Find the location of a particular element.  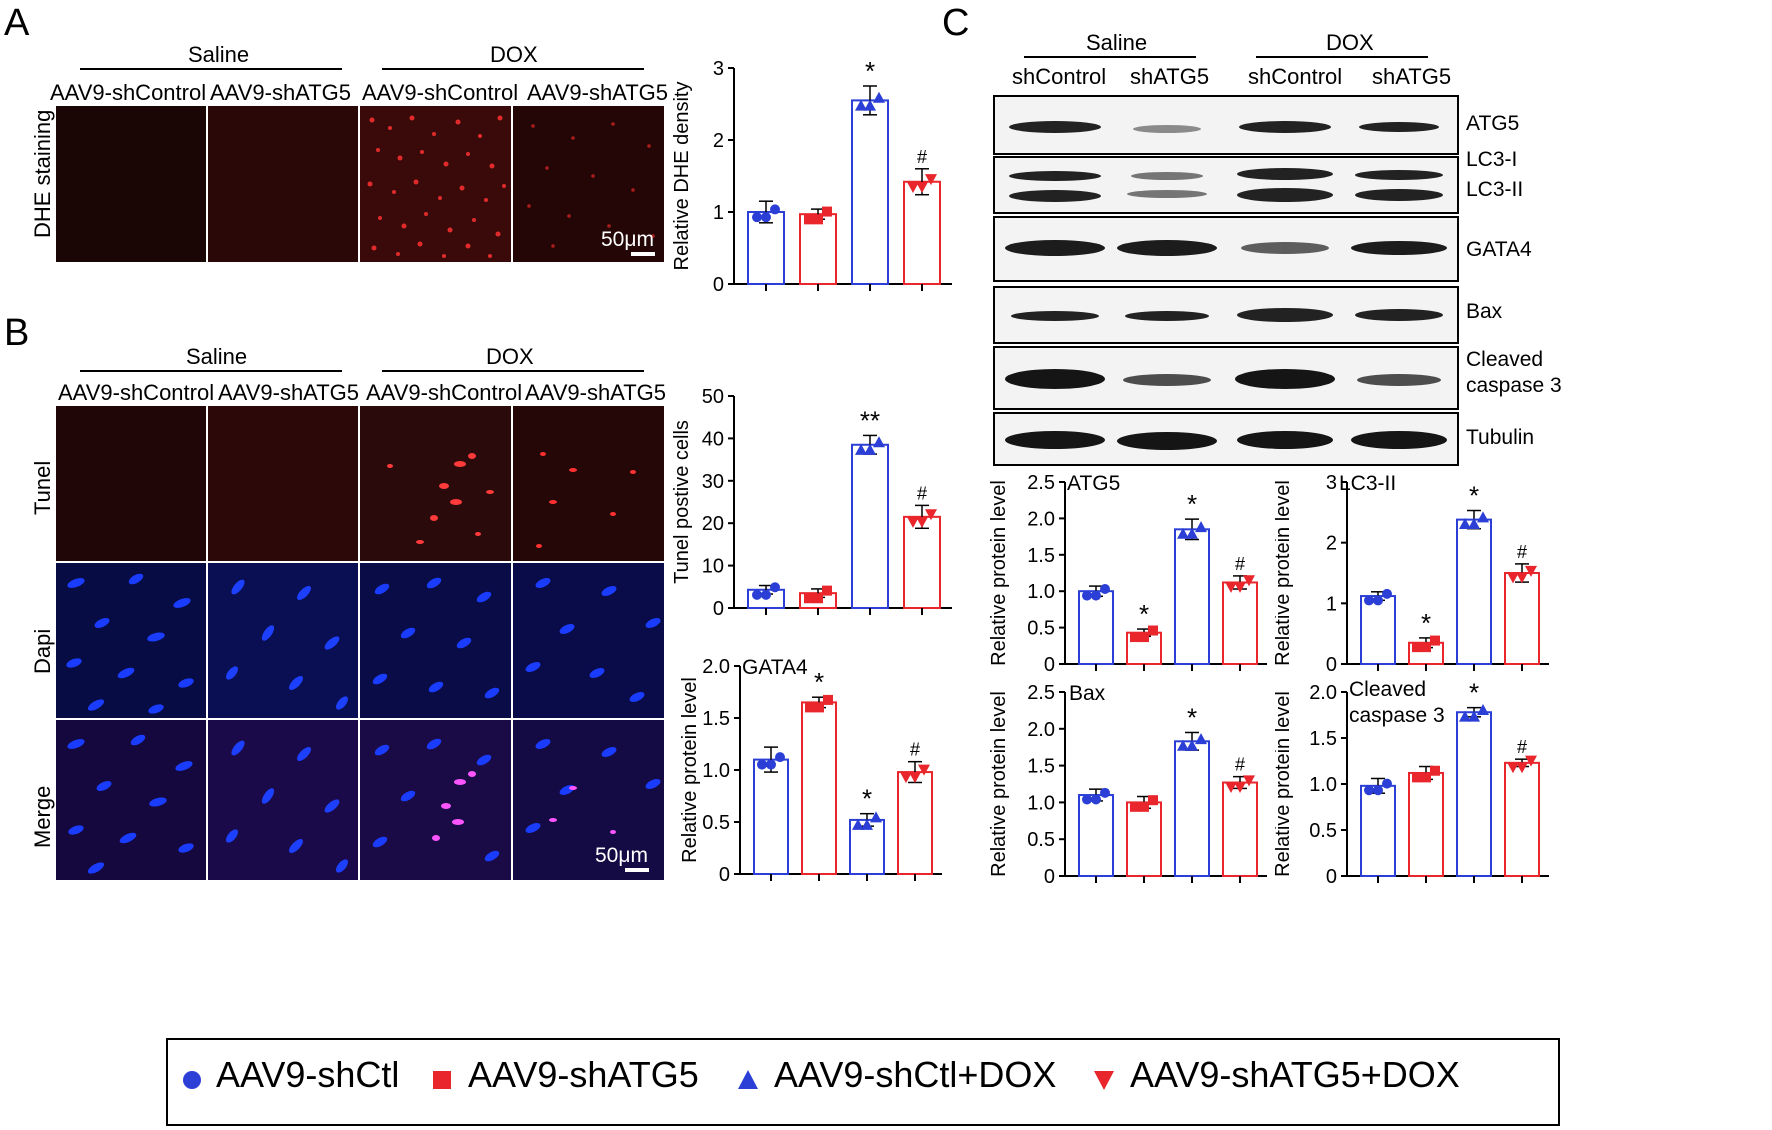

panel-c-col-4: shATG5 is located at coordinates (1412, 76).